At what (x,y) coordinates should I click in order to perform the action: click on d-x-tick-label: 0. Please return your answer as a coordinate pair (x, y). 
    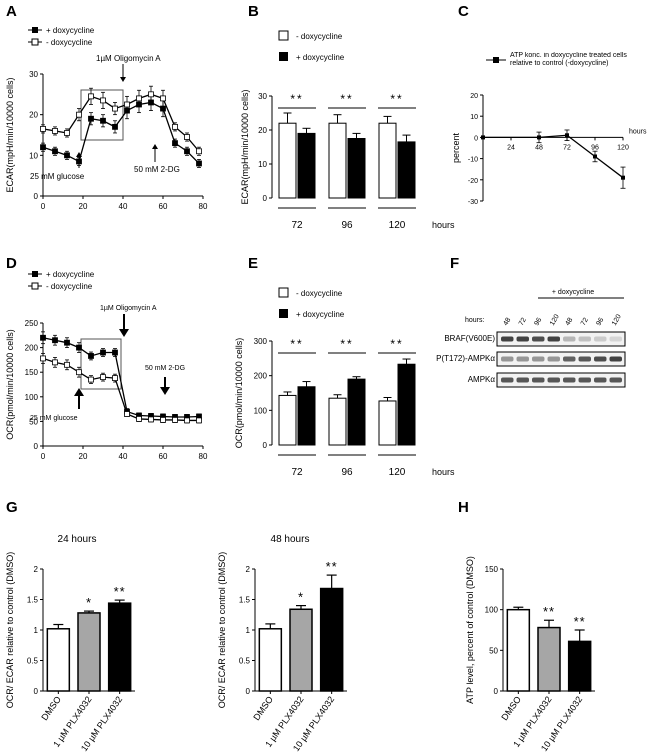
    Looking at the image, I should click on (43, 456).